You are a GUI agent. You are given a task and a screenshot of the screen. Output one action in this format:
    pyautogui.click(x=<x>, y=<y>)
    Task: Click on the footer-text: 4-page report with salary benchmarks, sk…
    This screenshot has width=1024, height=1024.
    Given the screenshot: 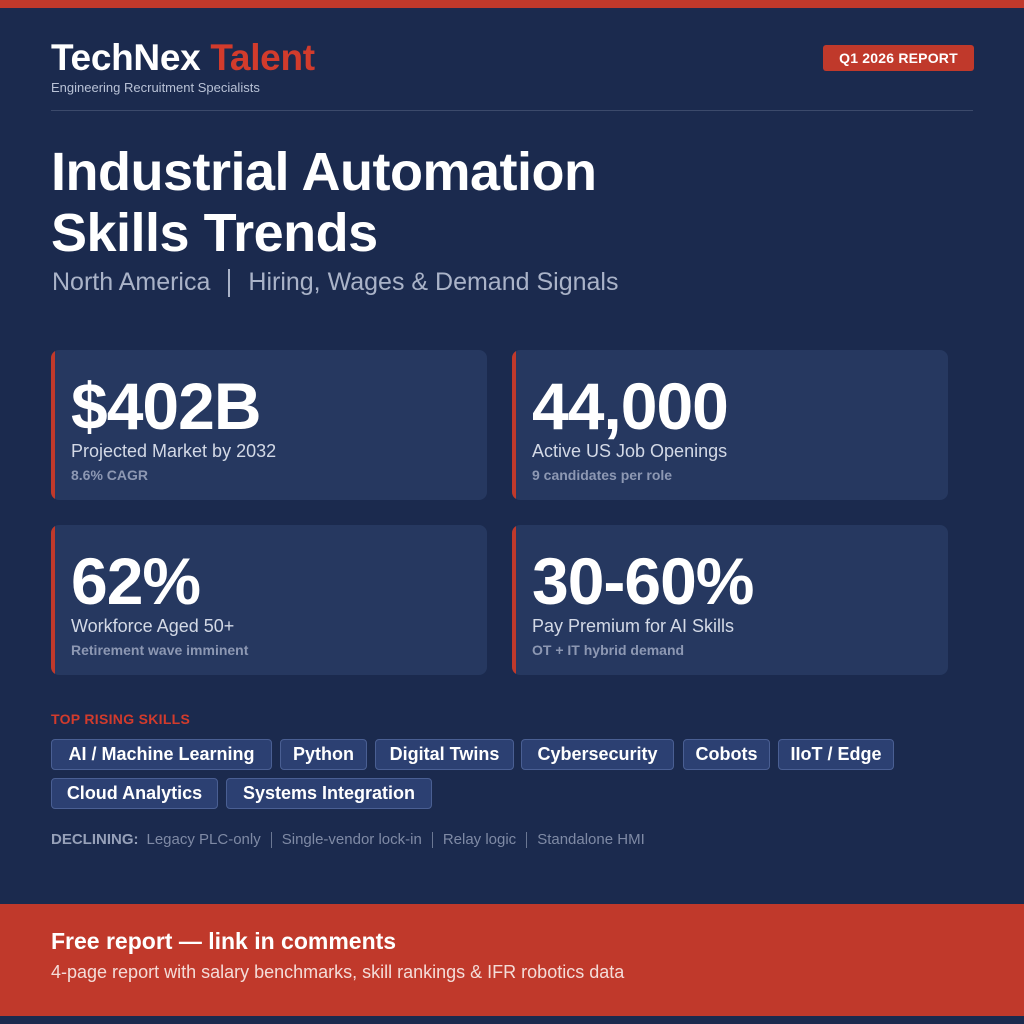 What is the action you would take?
    pyautogui.click(x=338, y=972)
    